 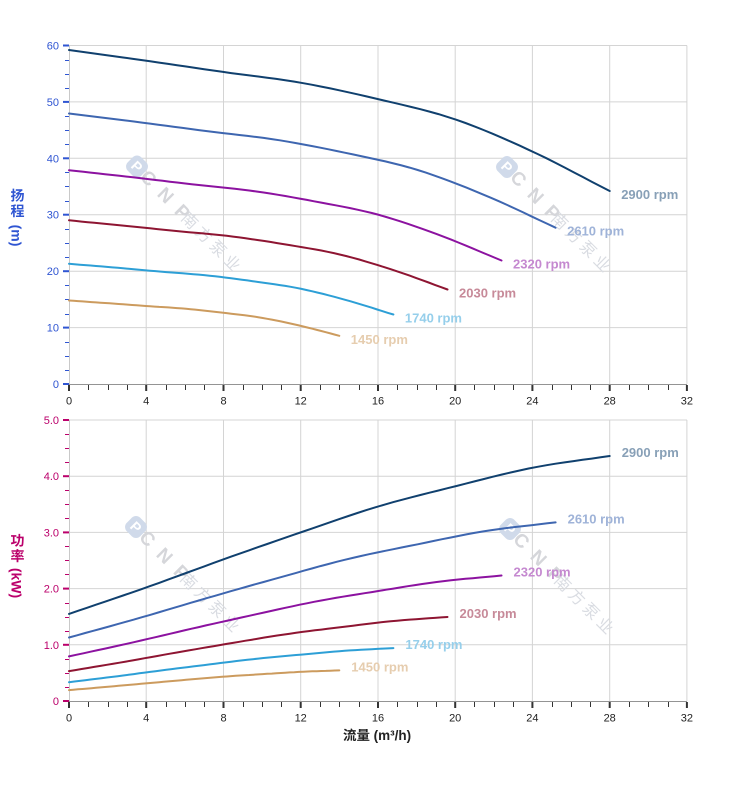 What do you see at coordinates (53, 216) in the screenshot?
I see `svg-text: 30` at bounding box center [53, 216].